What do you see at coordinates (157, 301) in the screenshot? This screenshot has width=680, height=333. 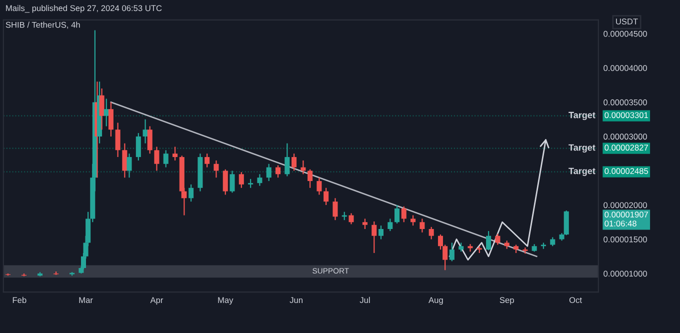 I see `x-tick-label: Apr` at bounding box center [157, 301].